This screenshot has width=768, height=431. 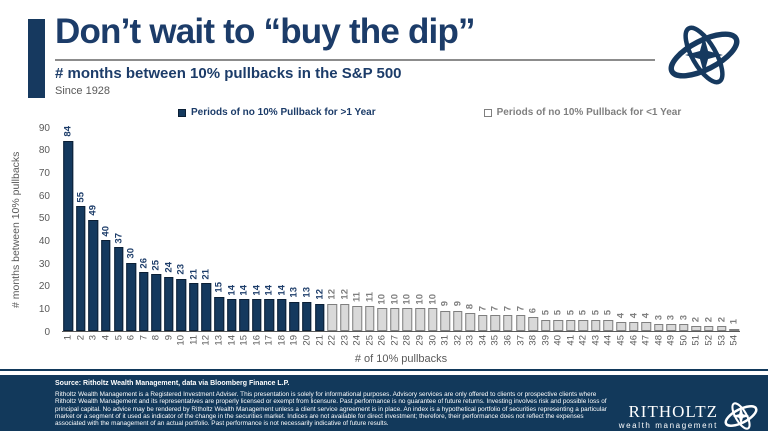 What do you see at coordinates (734, 236) in the screenshot?
I see `bar-group: 1 54` at bounding box center [734, 236].